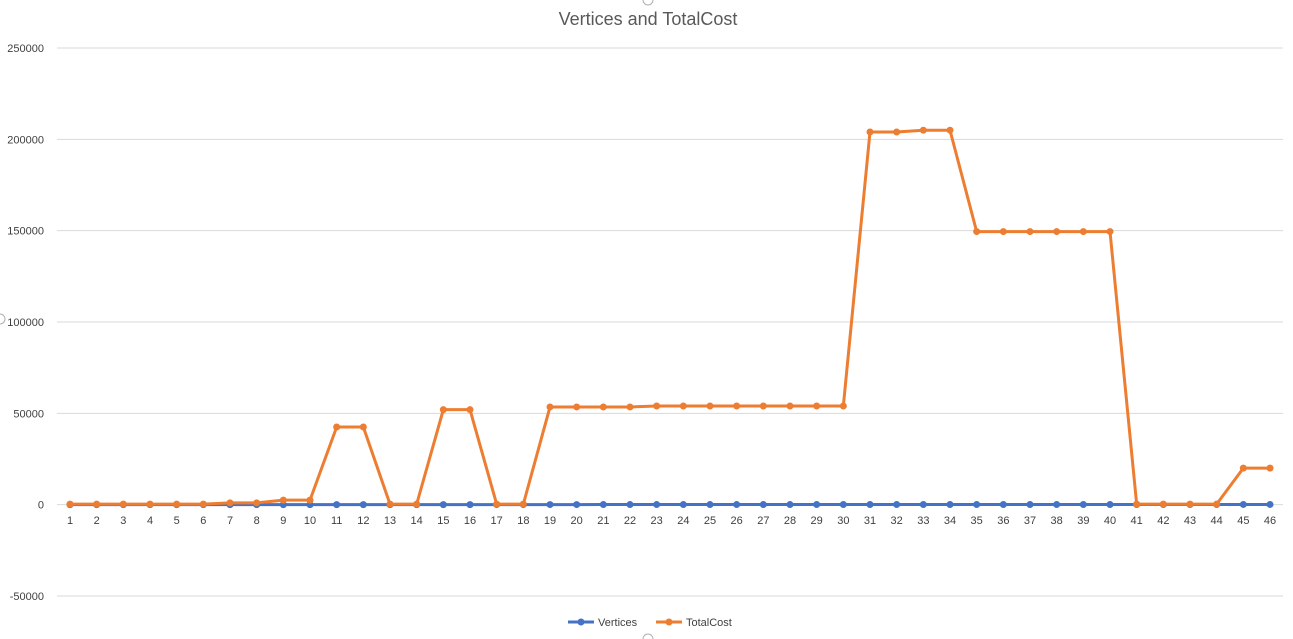 This screenshot has height=639, width=1293. Describe the element at coordinates (581, 622) in the screenshot. I see `legend-swatch-marker` at that location.